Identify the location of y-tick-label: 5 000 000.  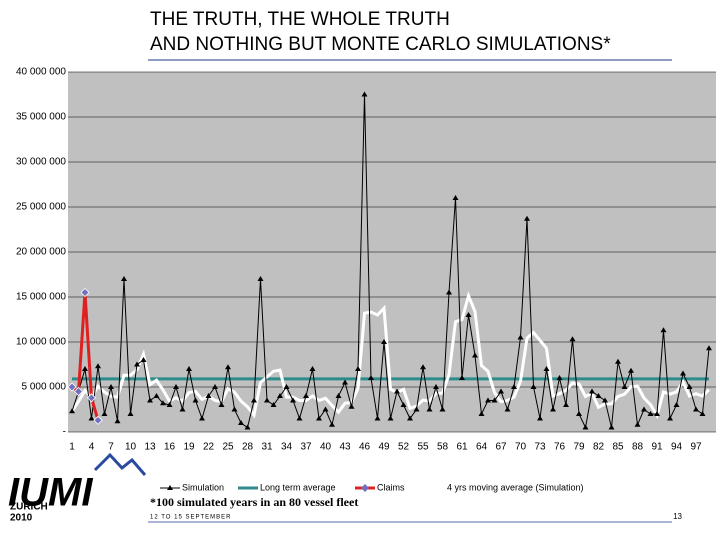
(44, 387).